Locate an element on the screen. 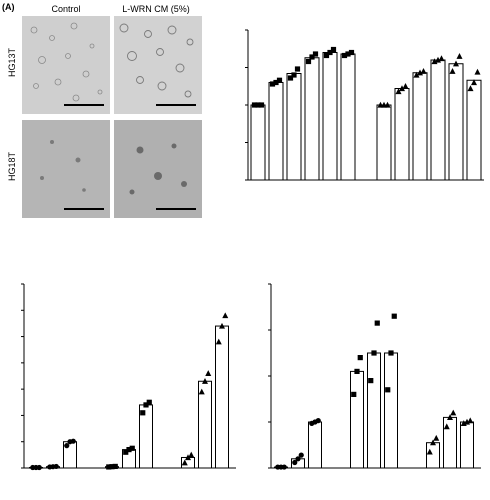 This screenshot has height=500, width=490. micrograph-hg13t-lwrn is located at coordinates (158, 65).